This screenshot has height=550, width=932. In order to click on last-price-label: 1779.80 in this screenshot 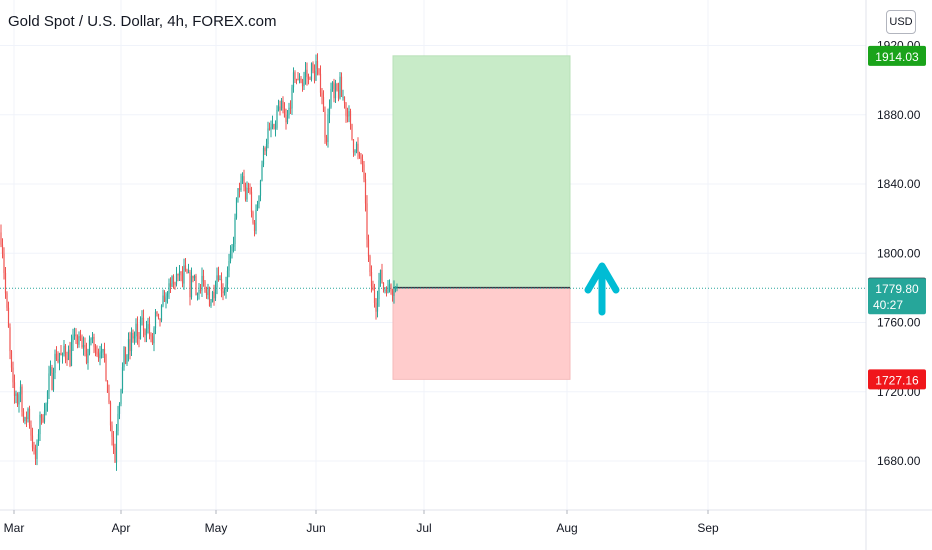, I will do `click(897, 289)`.